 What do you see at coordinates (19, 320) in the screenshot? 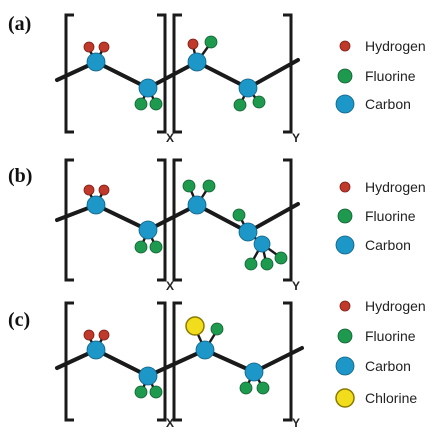
I see `panel-c-label: (c)` at bounding box center [19, 320].